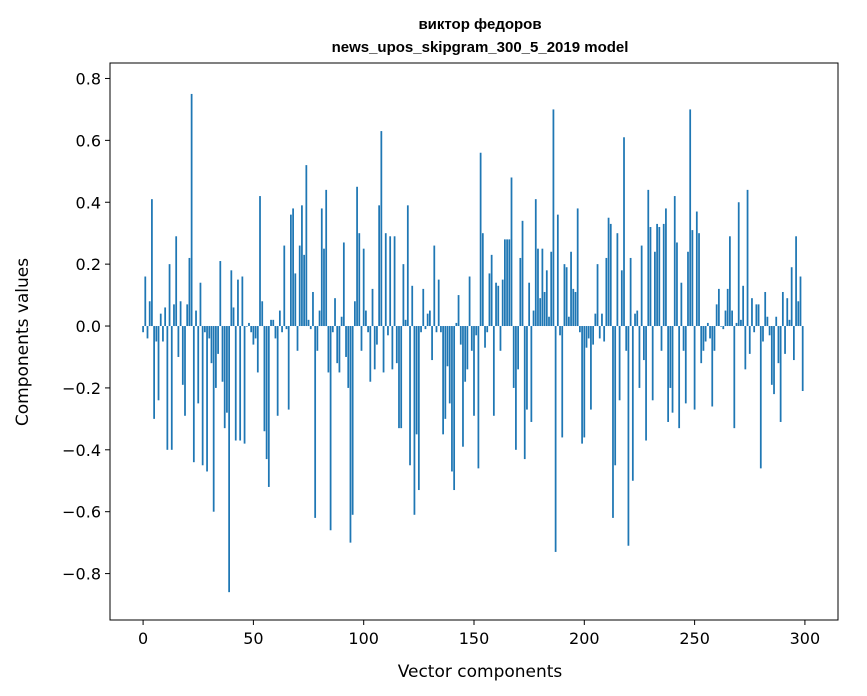 The width and height of the screenshot is (867, 696). Describe the element at coordinates (81, 512) in the screenshot. I see `y-tick-label: −0.6` at that location.